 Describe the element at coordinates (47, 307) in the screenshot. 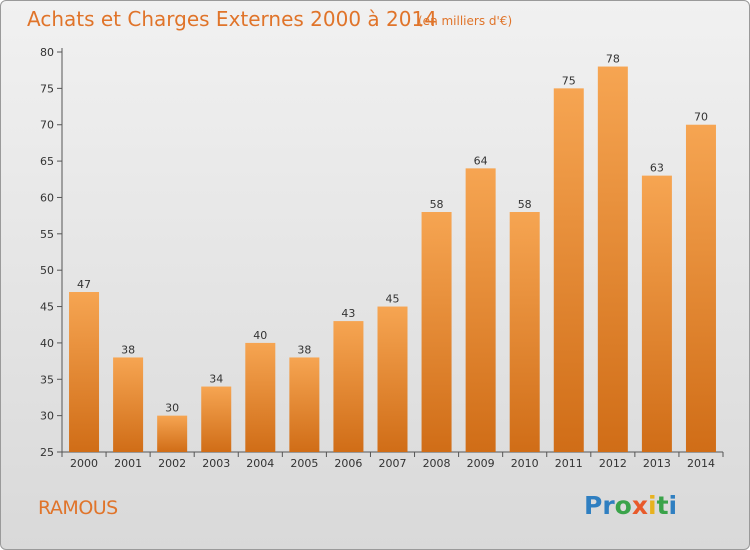

I see `y-tick-label: 45` at that location.